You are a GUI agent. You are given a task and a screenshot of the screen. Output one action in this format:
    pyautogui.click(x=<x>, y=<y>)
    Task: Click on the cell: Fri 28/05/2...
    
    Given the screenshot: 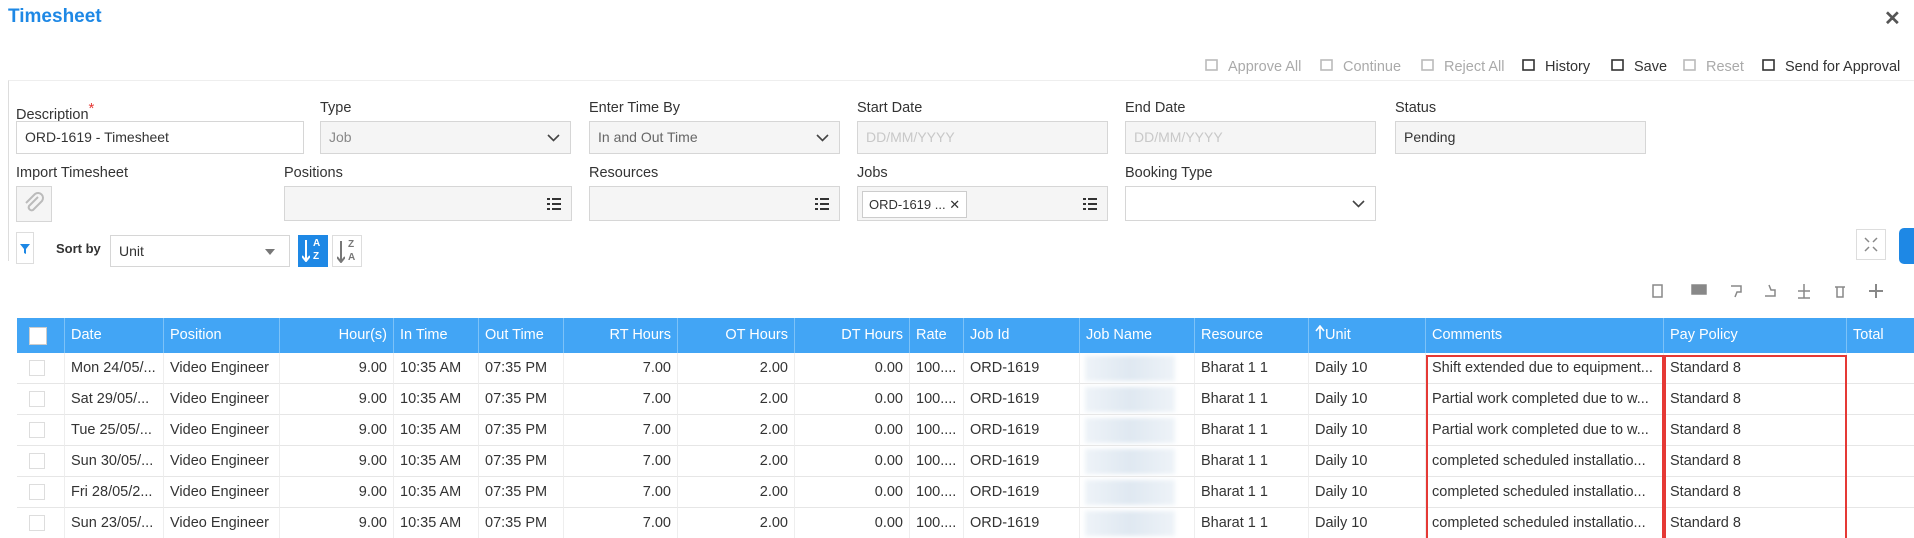 What is the action you would take?
    pyautogui.click(x=114, y=492)
    